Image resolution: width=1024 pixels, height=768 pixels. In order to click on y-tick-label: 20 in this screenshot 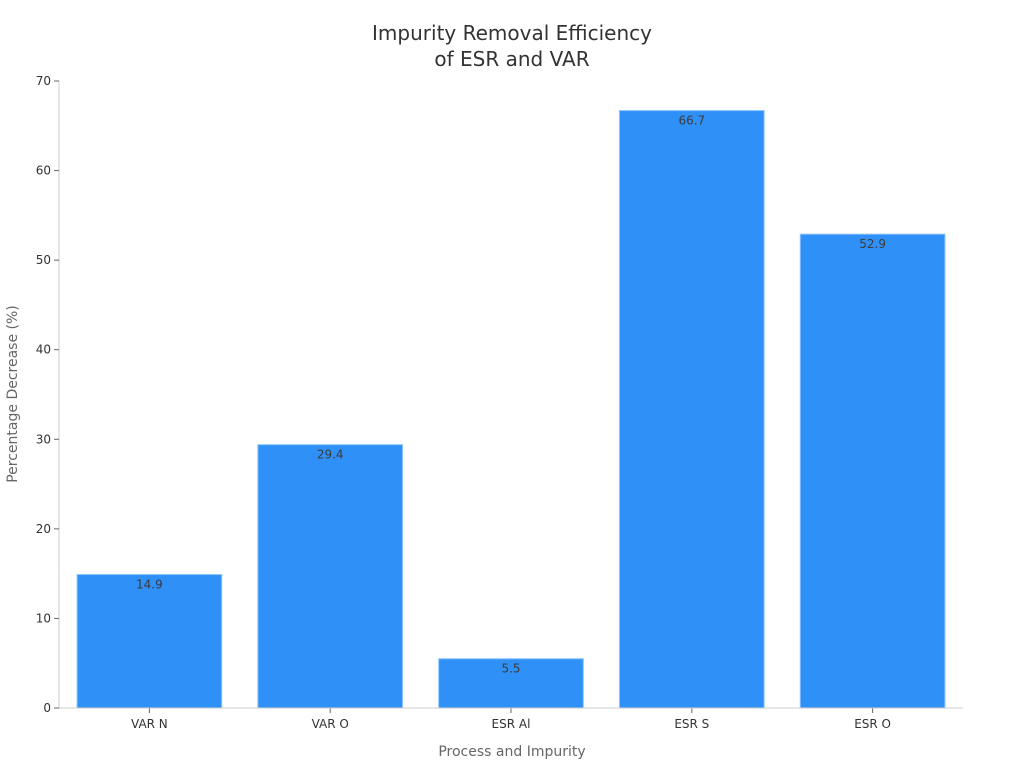, I will do `click(43, 529)`.